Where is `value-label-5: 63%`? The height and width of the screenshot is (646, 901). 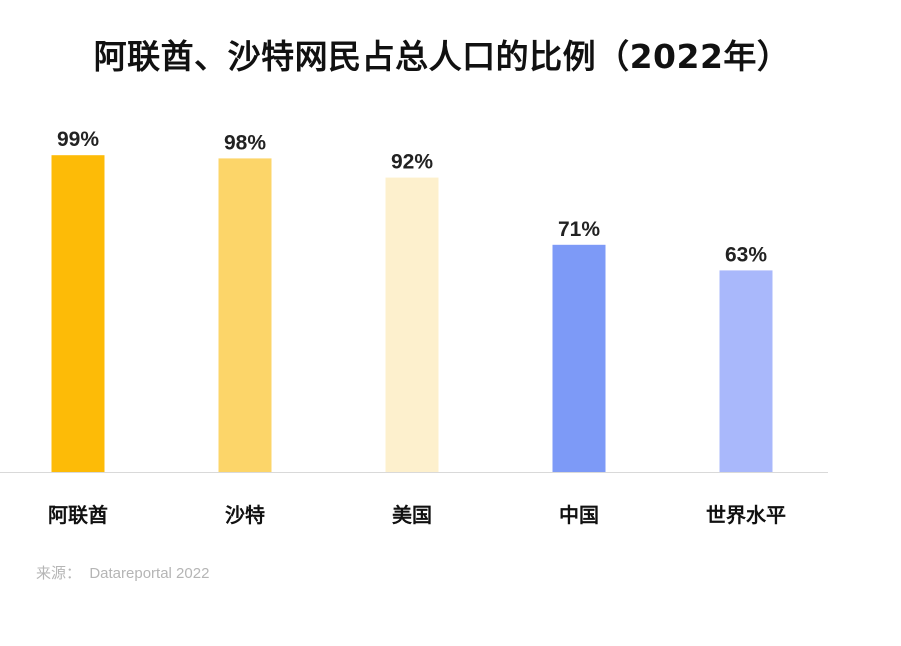 value-label-5: 63% is located at coordinates (746, 254).